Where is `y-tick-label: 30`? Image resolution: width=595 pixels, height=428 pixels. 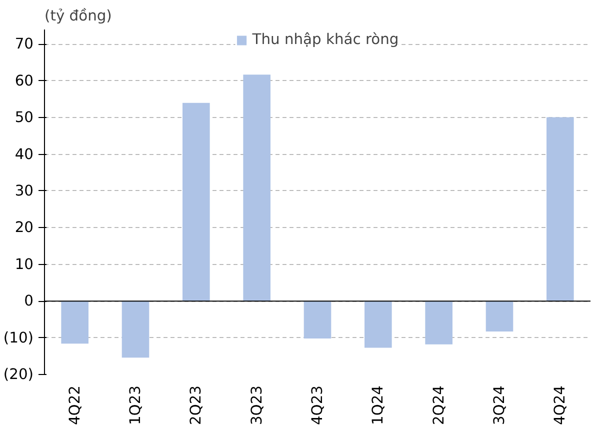
y-tick-label: 30 is located at coordinates (24, 191).